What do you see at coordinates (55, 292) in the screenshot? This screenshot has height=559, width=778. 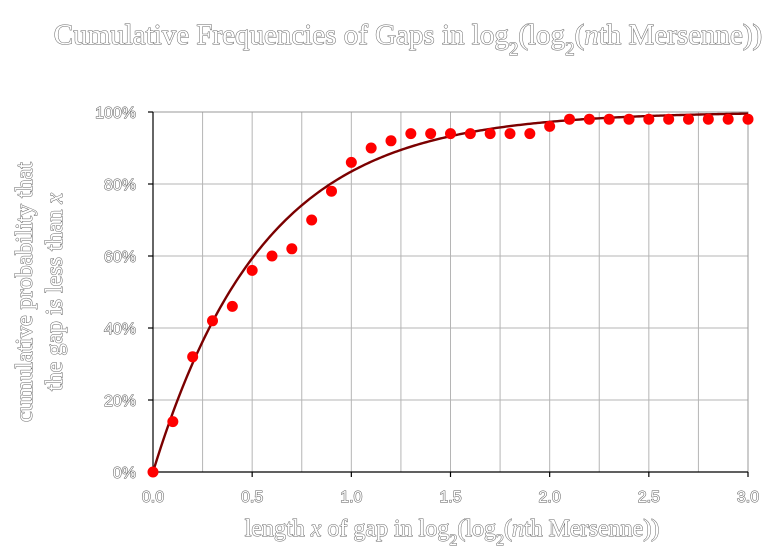 I see `y-axis-label-line2: the gap is less than x` at bounding box center [55, 292].